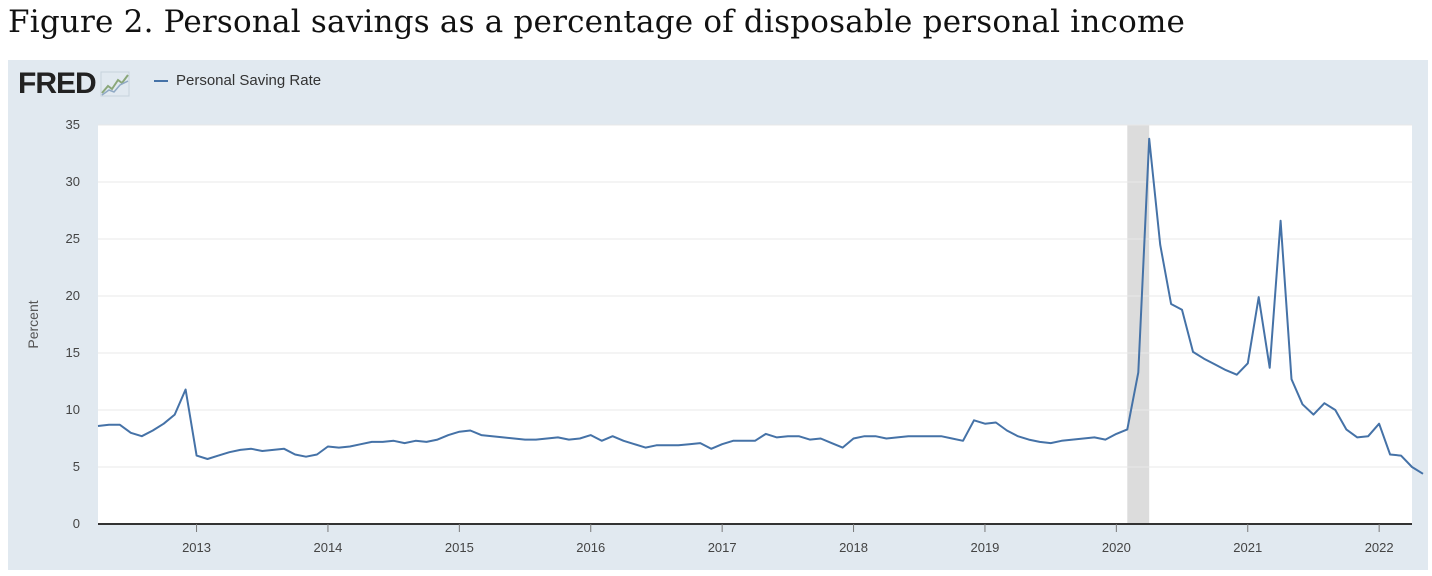 The width and height of the screenshot is (1432, 576). I want to click on legend-label: Personal Saving Rate, so click(249, 80).